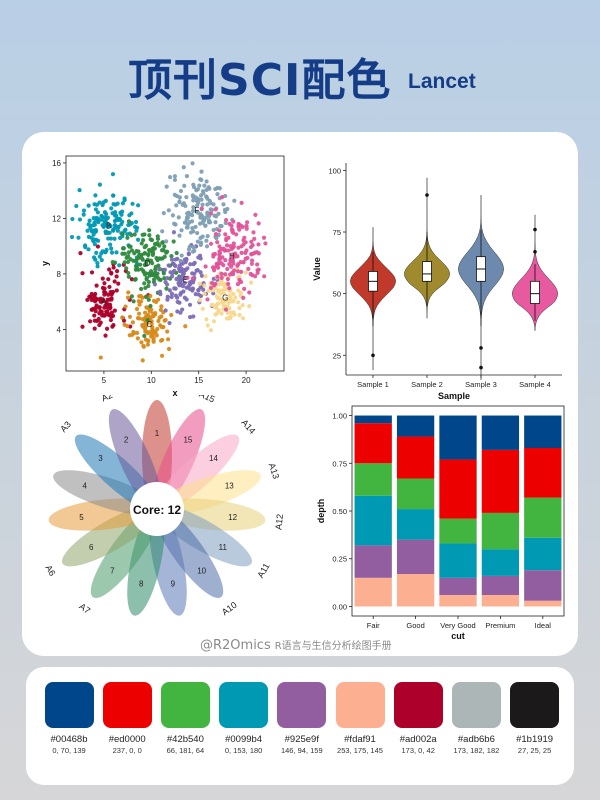 Image resolution: width=600 pixels, height=800 pixels. I want to click on petal-value: 13, so click(229, 486).